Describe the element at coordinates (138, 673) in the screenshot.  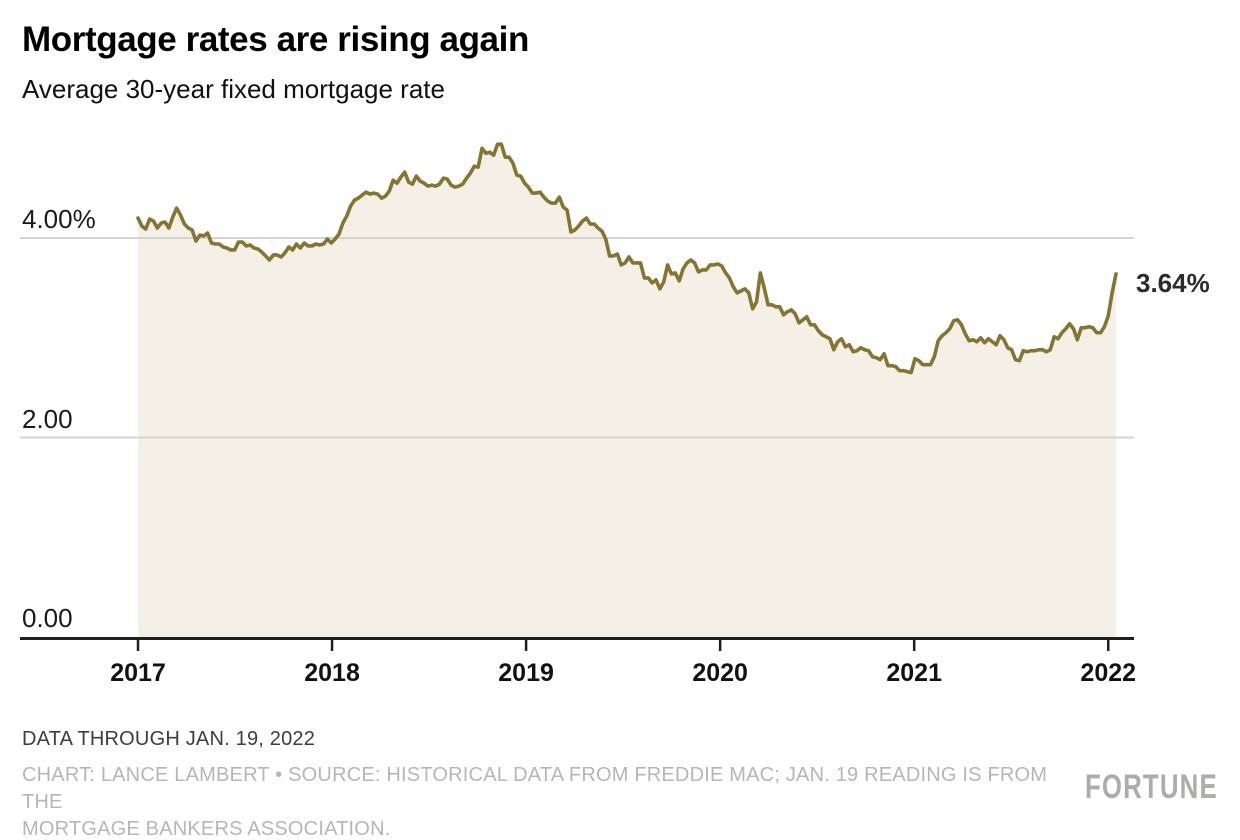
I see `x-axis-tick-label: 2017` at that location.